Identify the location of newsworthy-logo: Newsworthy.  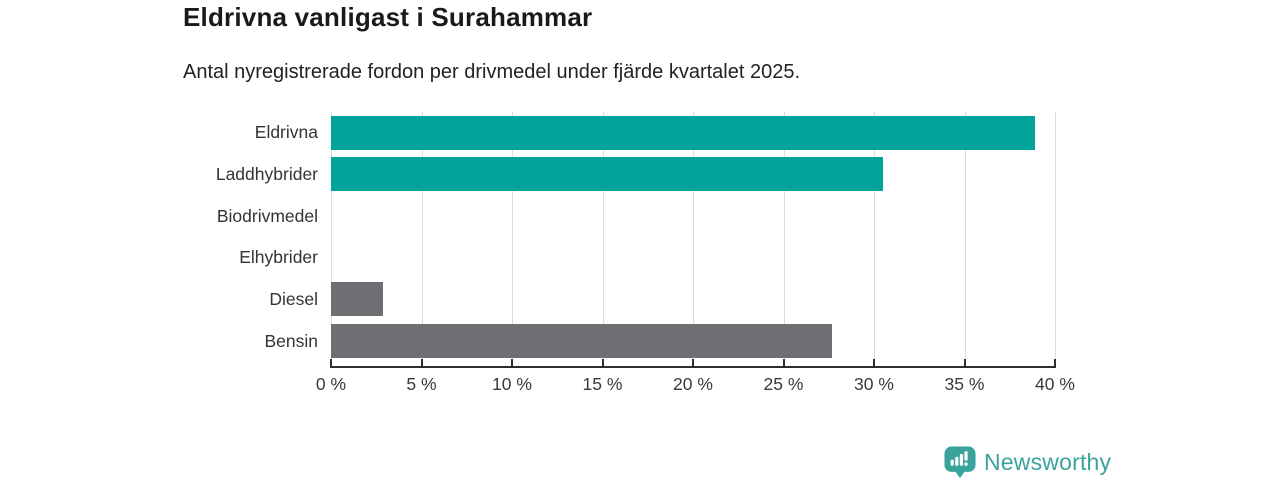
(1027, 462).